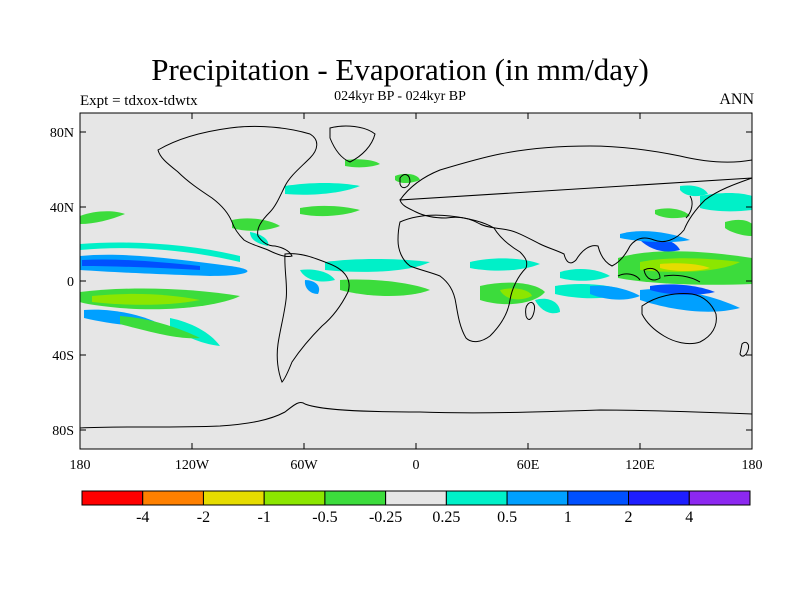 The image size is (800, 600). I want to click on field-africa-yellowgreen, so click(516, 294).